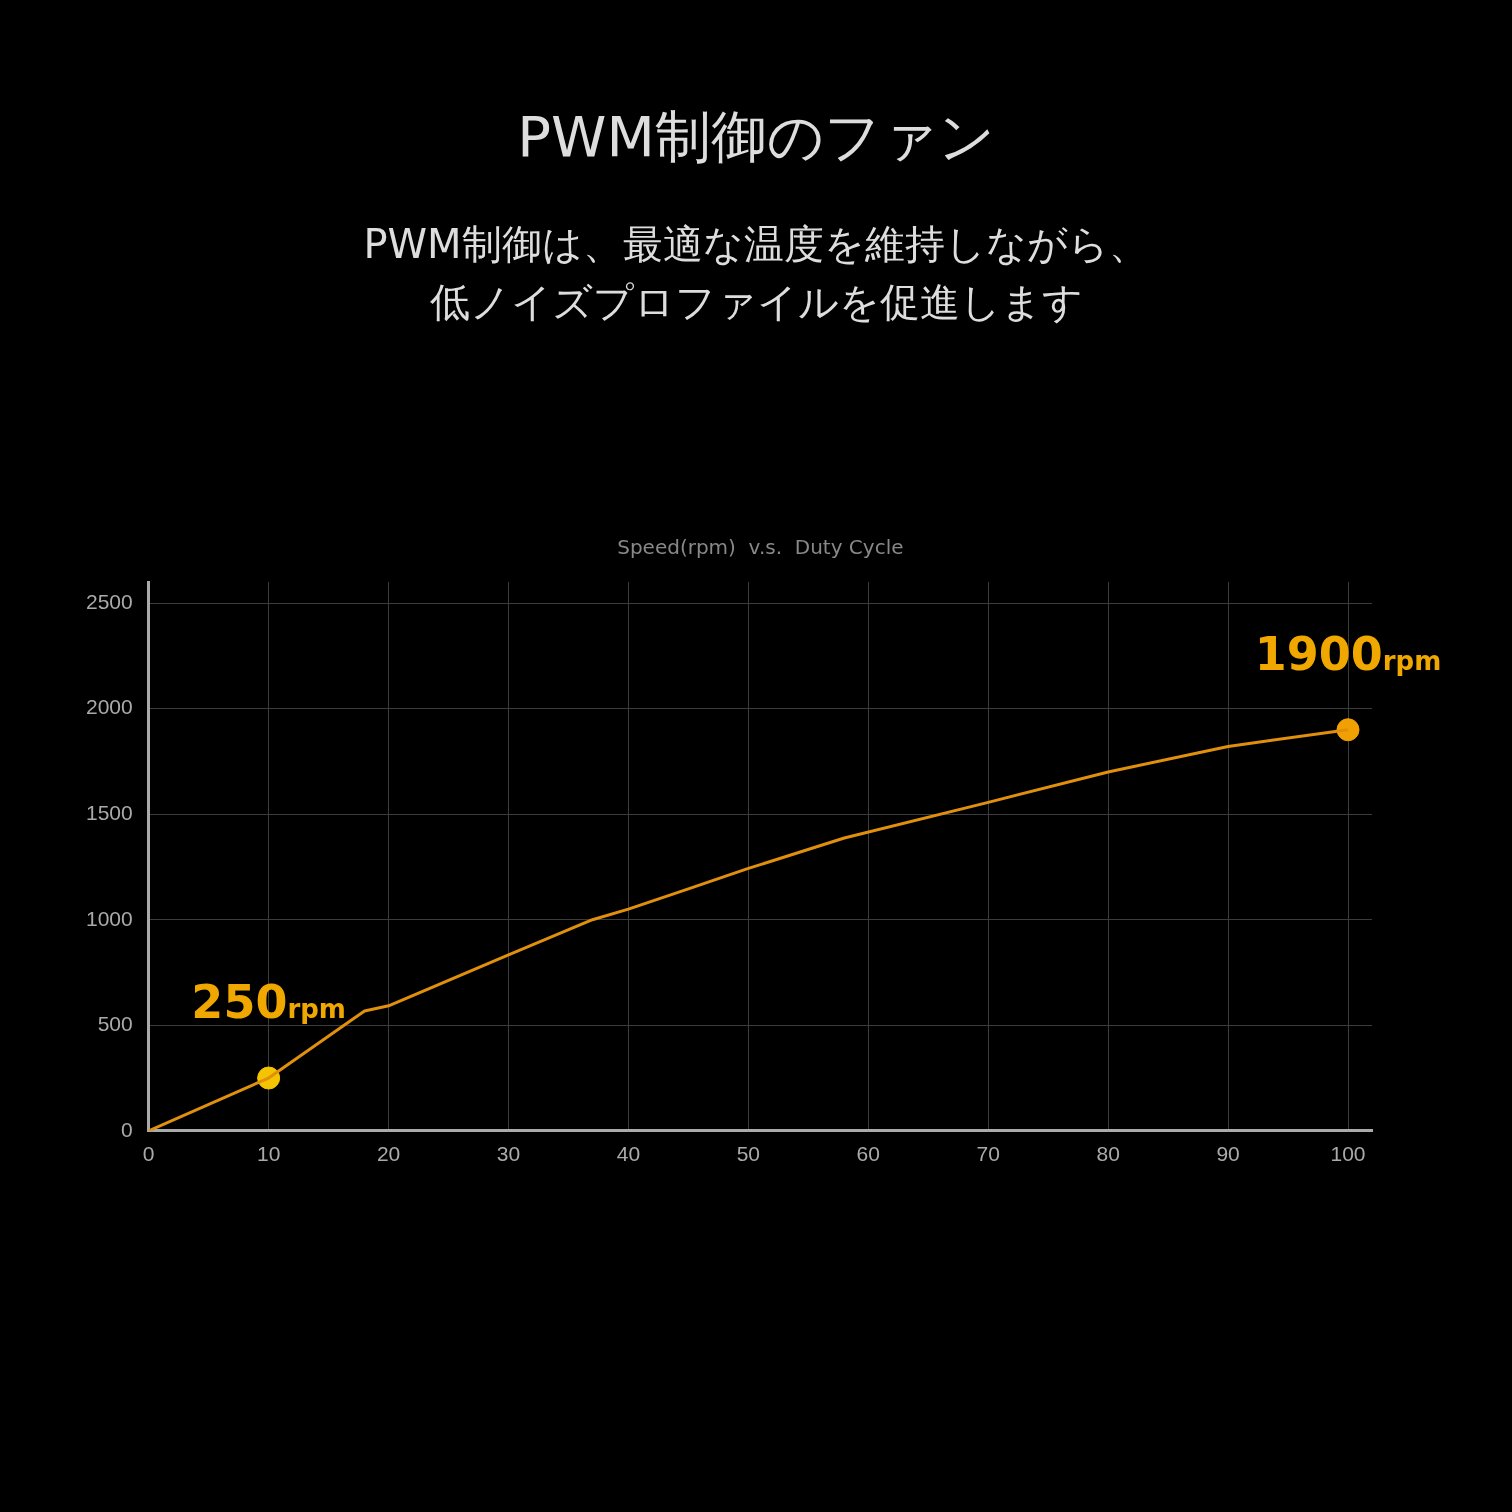 Image resolution: width=1512 pixels, height=1512 pixels. I want to click on y-tick-label: 1000, so click(109, 918).